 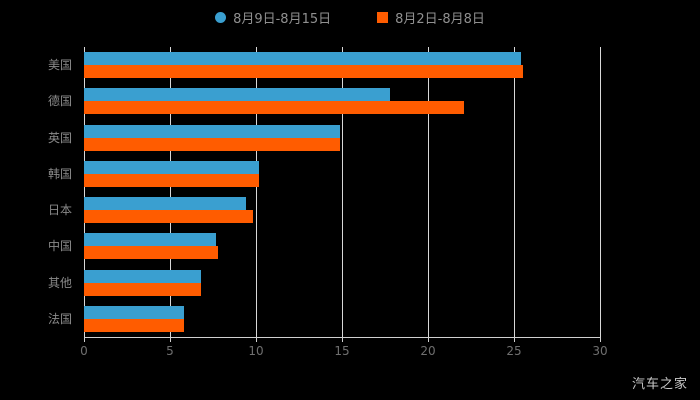 What do you see at coordinates (84, 351) in the screenshot?
I see `x-tick-label-0: 0` at bounding box center [84, 351].